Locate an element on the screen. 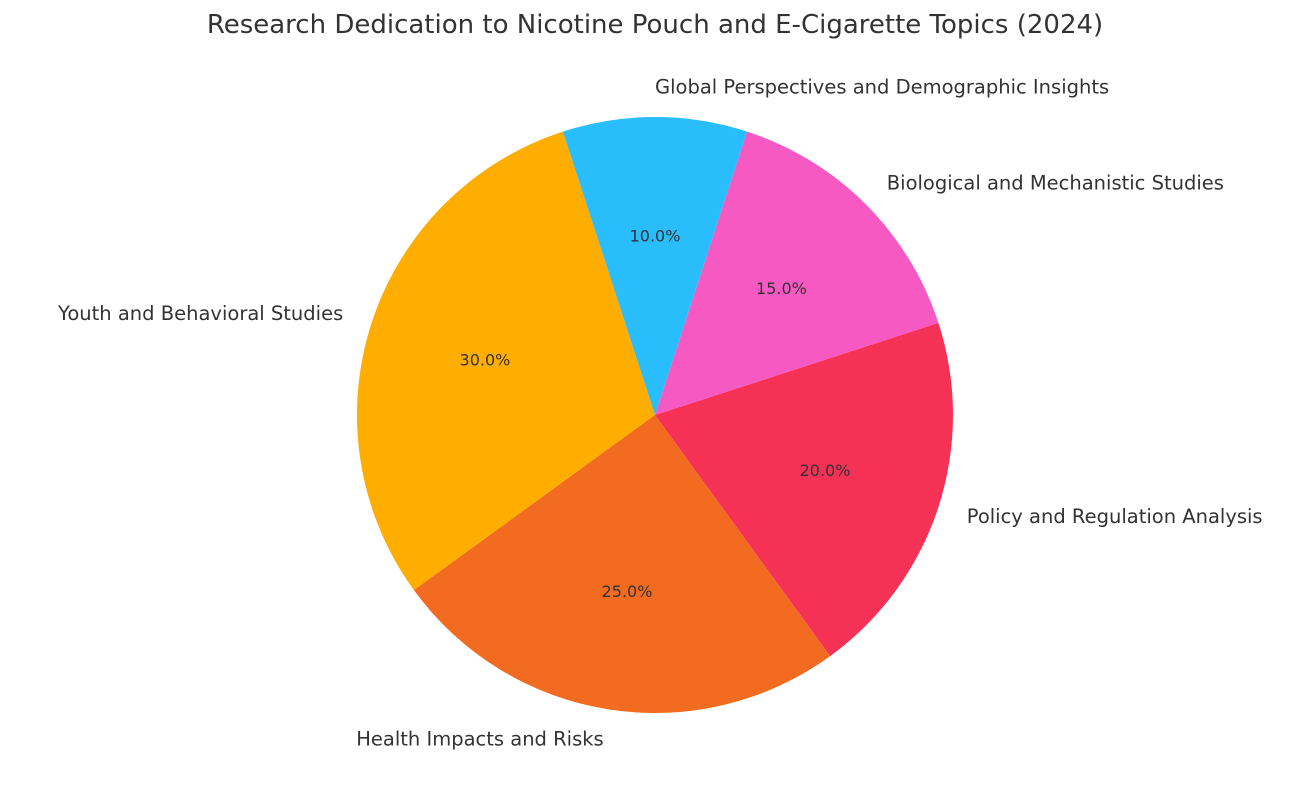  pie-slice-global-perspectives-and-demographic-insights is located at coordinates (655, 266).